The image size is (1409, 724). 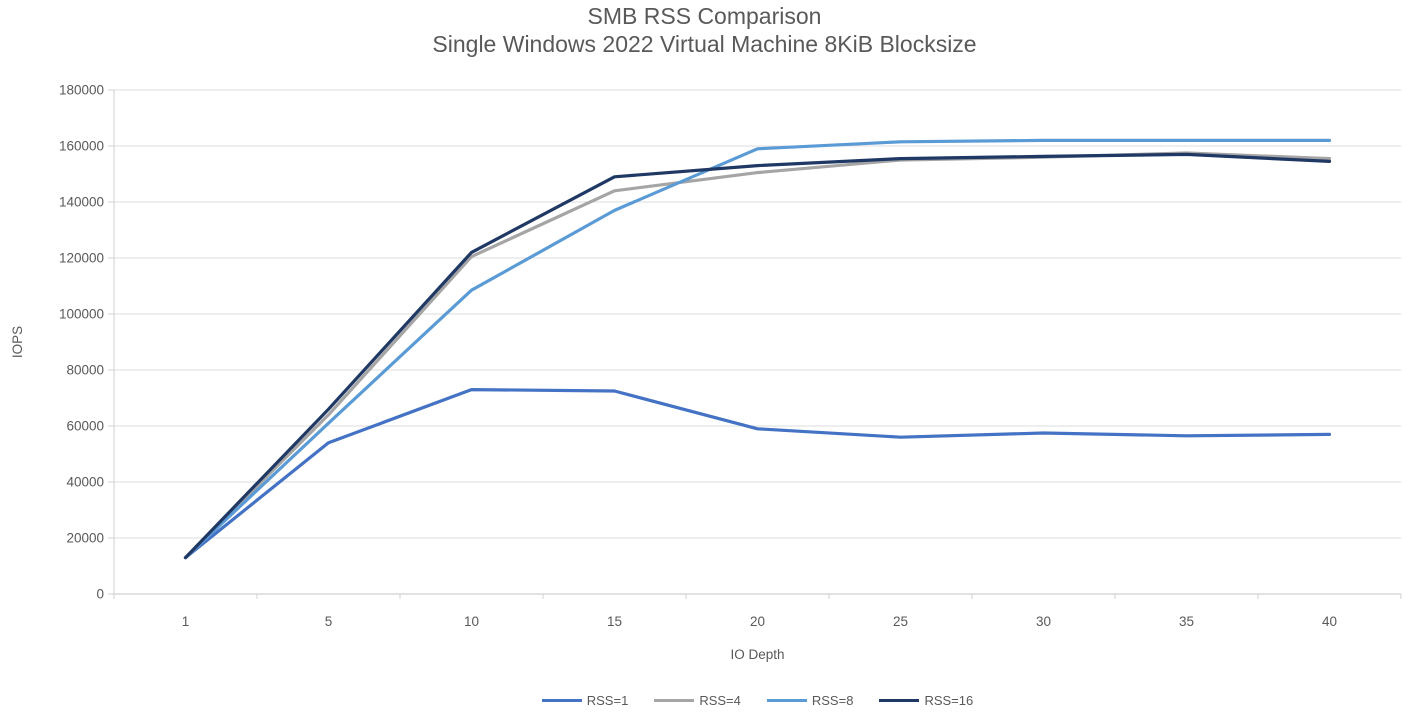 What do you see at coordinates (100, 594) in the screenshot?
I see `y-tick-label: 0` at bounding box center [100, 594].